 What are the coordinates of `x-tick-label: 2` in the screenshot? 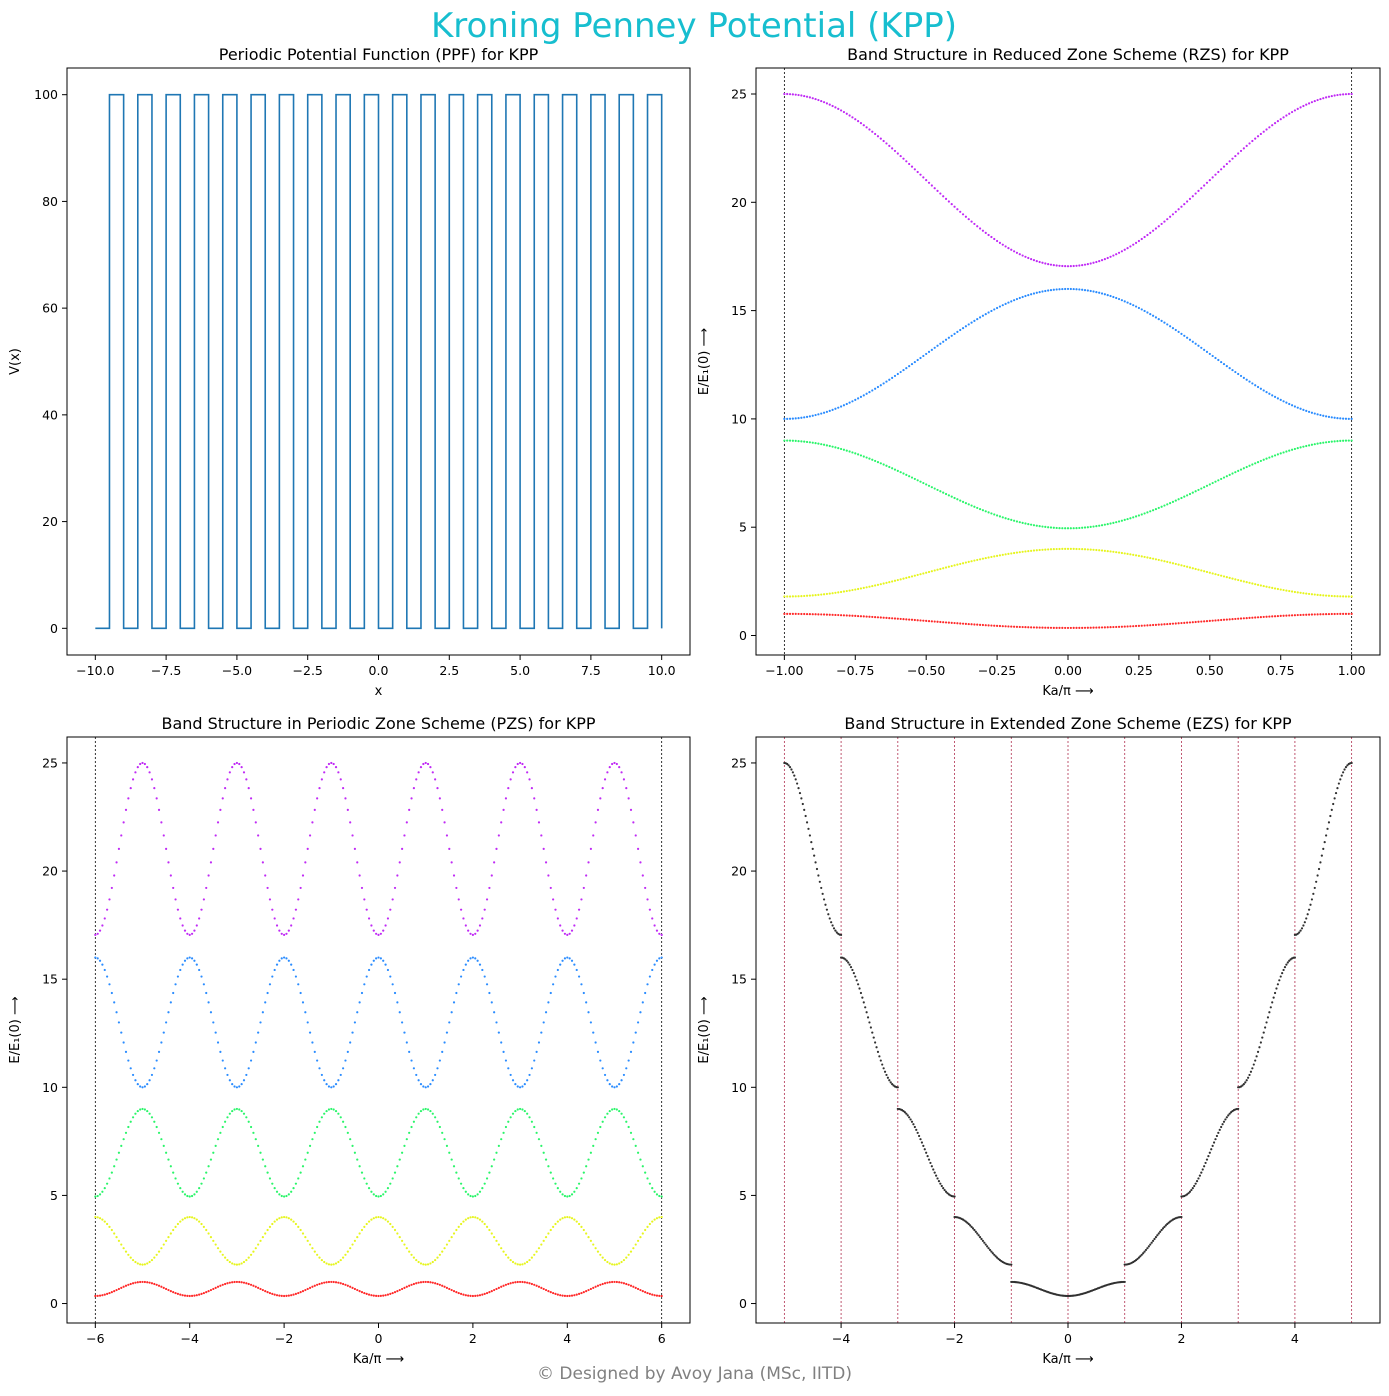 It's located at (473, 1338).